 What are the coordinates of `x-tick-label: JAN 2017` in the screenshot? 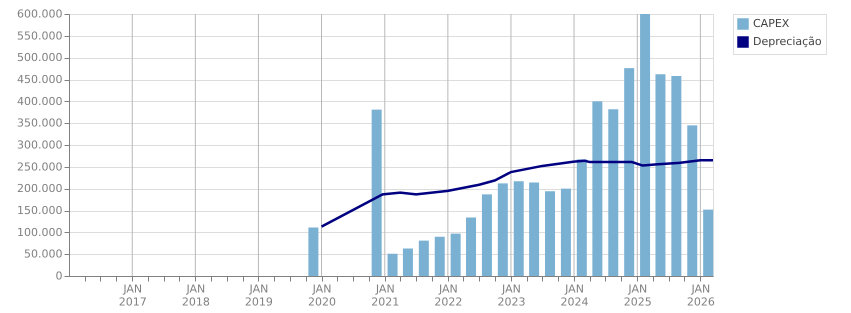 It's located at (132, 295).